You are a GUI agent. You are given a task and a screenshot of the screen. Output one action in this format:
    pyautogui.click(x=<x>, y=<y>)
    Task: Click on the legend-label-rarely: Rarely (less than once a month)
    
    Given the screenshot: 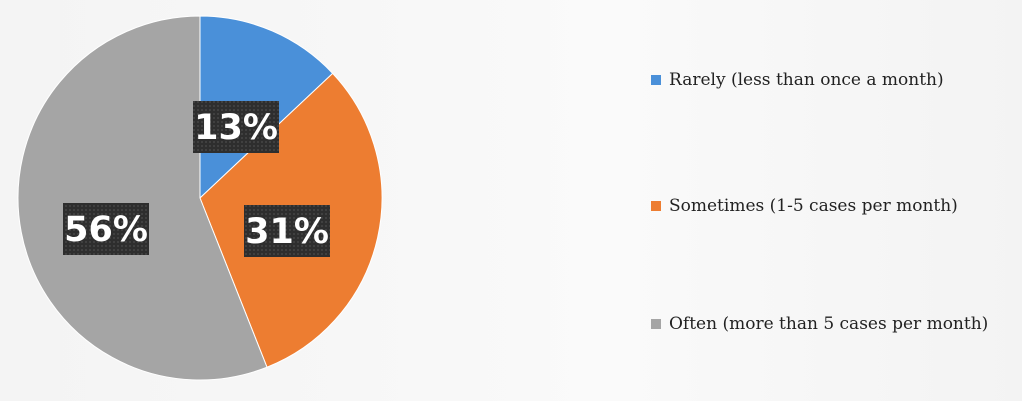 What is the action you would take?
    pyautogui.click(x=806, y=80)
    